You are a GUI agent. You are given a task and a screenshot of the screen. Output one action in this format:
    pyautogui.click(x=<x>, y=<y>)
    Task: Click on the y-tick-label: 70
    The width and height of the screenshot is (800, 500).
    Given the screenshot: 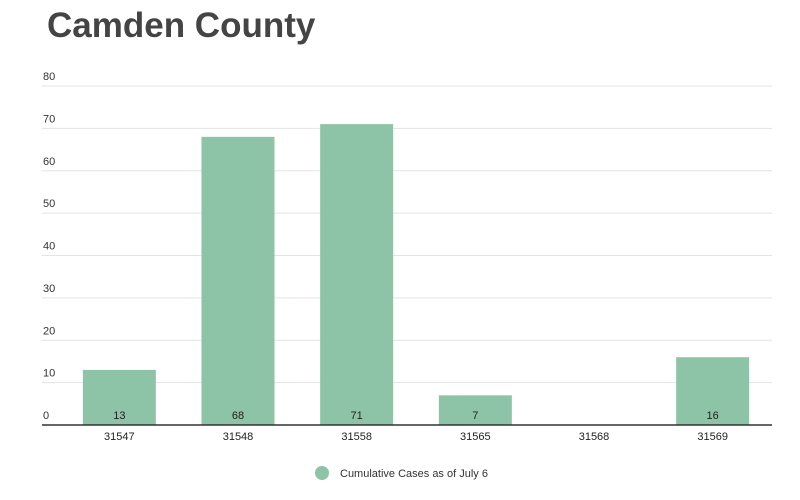 What is the action you would take?
    pyautogui.click(x=49, y=119)
    